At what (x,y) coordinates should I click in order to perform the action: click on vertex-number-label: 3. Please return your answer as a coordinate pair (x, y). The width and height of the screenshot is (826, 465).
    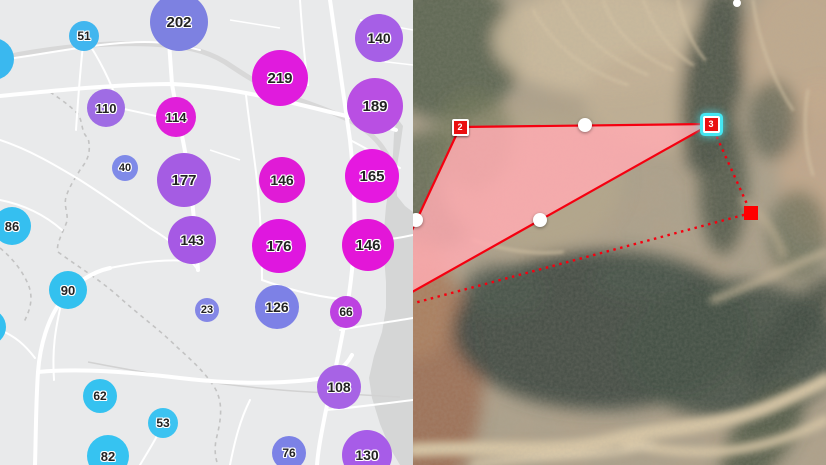
    Looking at the image, I should click on (711, 123).